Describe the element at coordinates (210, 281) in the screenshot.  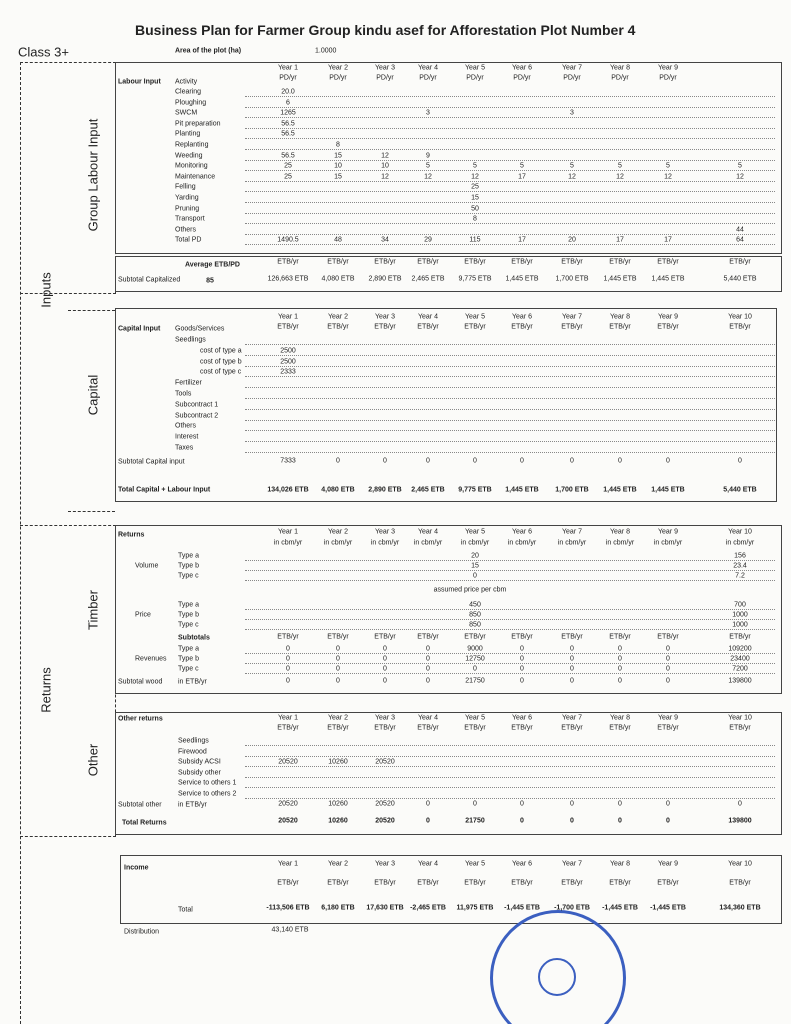
I see `avg-value: 85` at that location.